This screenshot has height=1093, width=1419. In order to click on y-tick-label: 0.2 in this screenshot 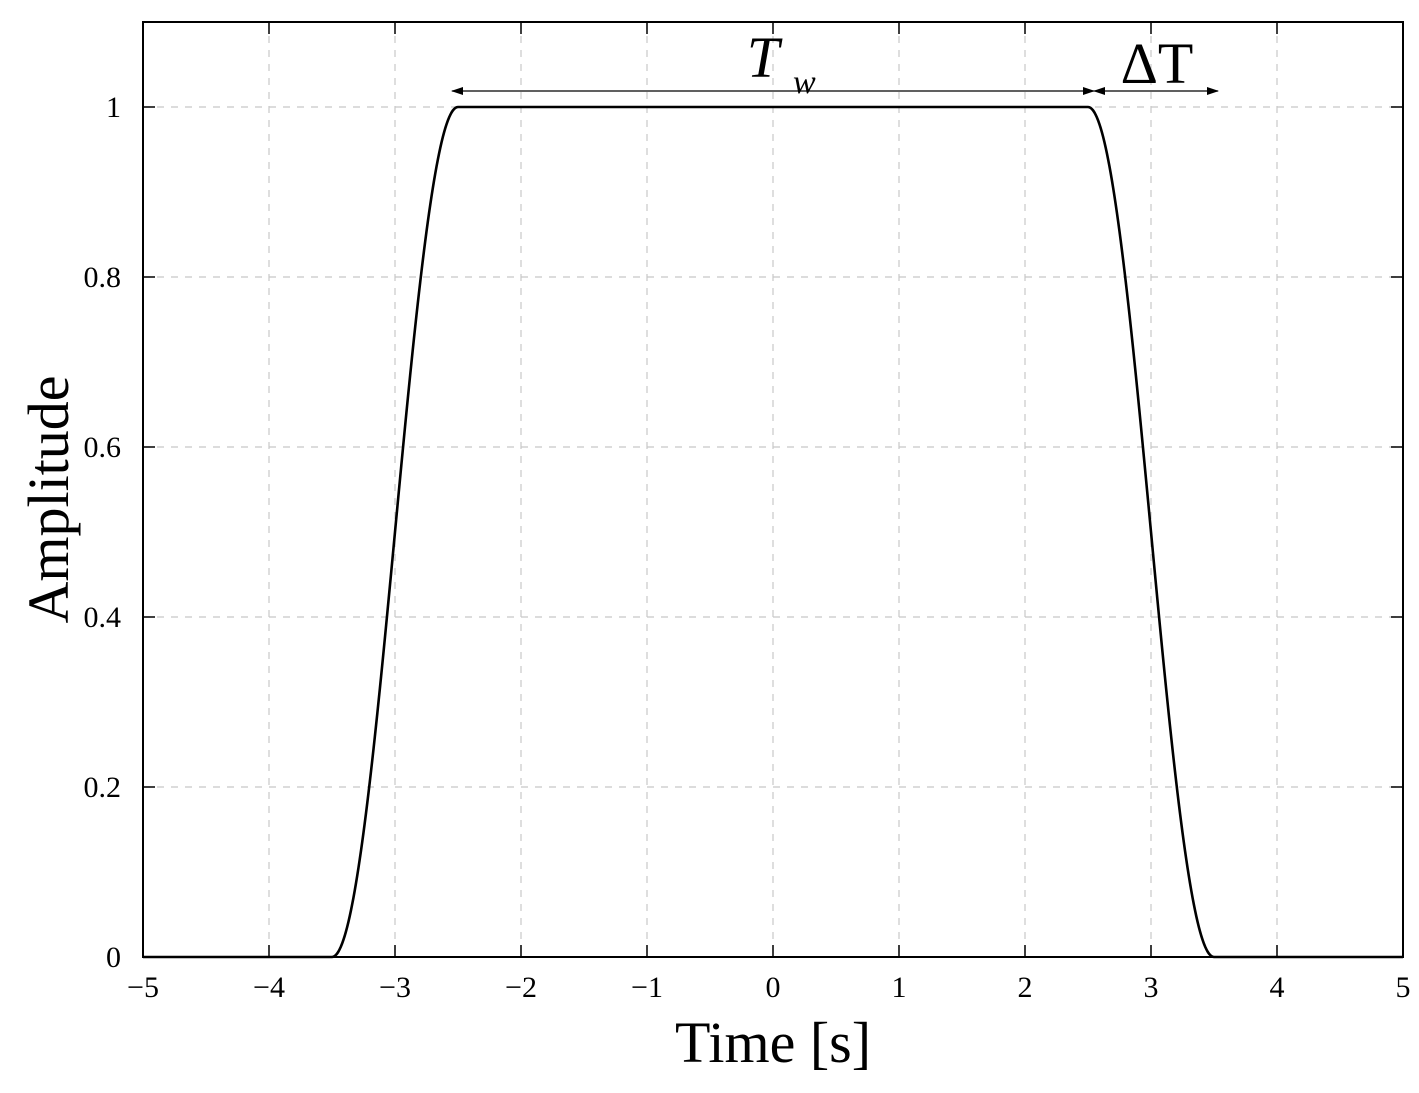, I will do `click(103, 787)`.